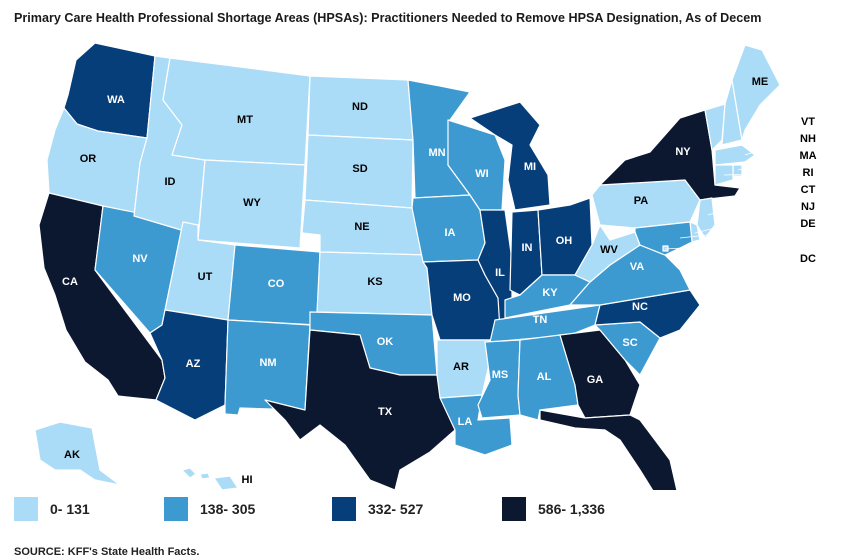  I want to click on state-label-WI: WI, so click(481, 174).